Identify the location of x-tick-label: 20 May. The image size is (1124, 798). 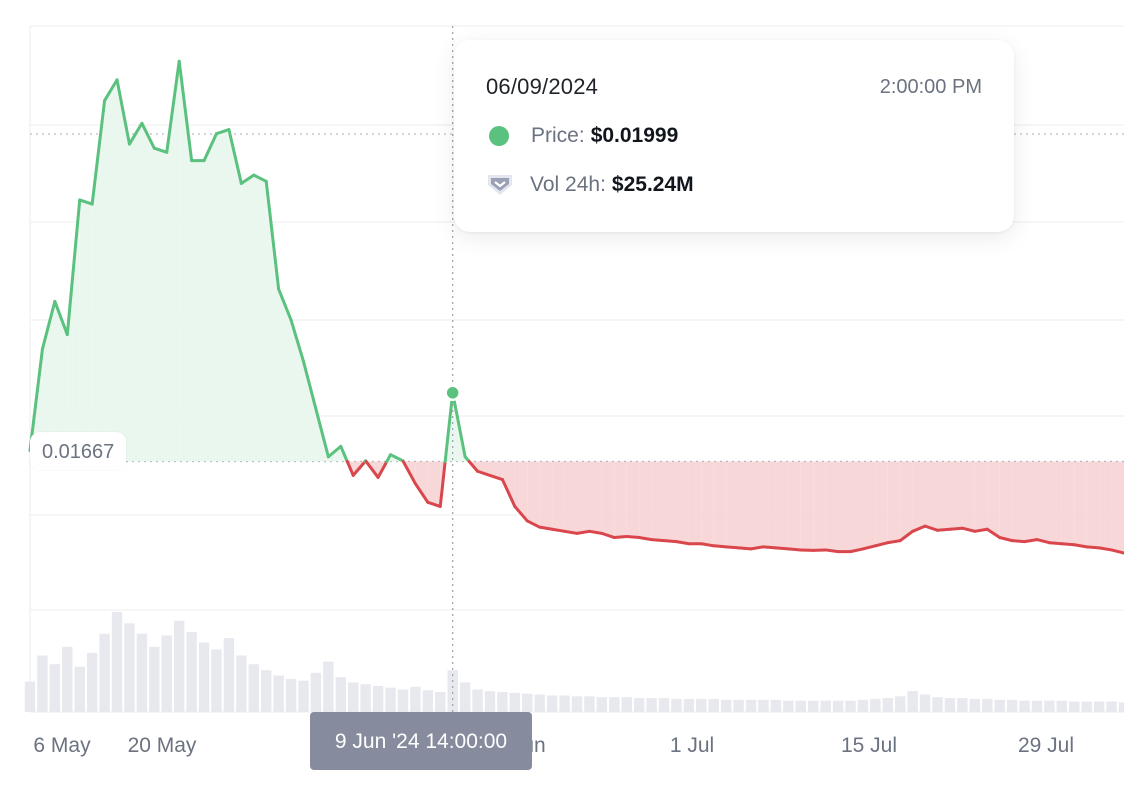
(162, 745).